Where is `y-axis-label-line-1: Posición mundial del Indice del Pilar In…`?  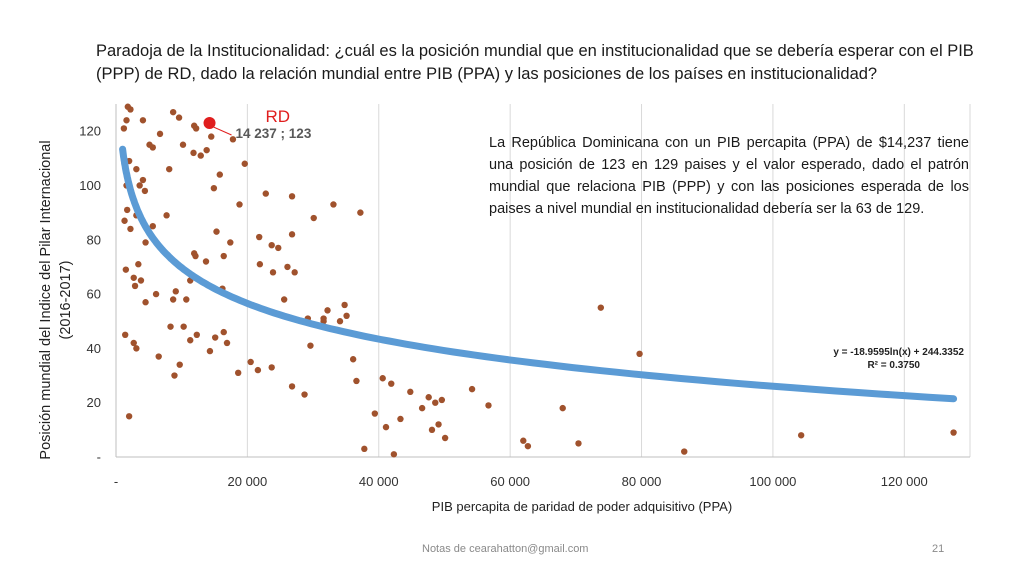
y-axis-label-line-1: Posición mundial del Indice del Pilar In… is located at coordinates (46, 299).